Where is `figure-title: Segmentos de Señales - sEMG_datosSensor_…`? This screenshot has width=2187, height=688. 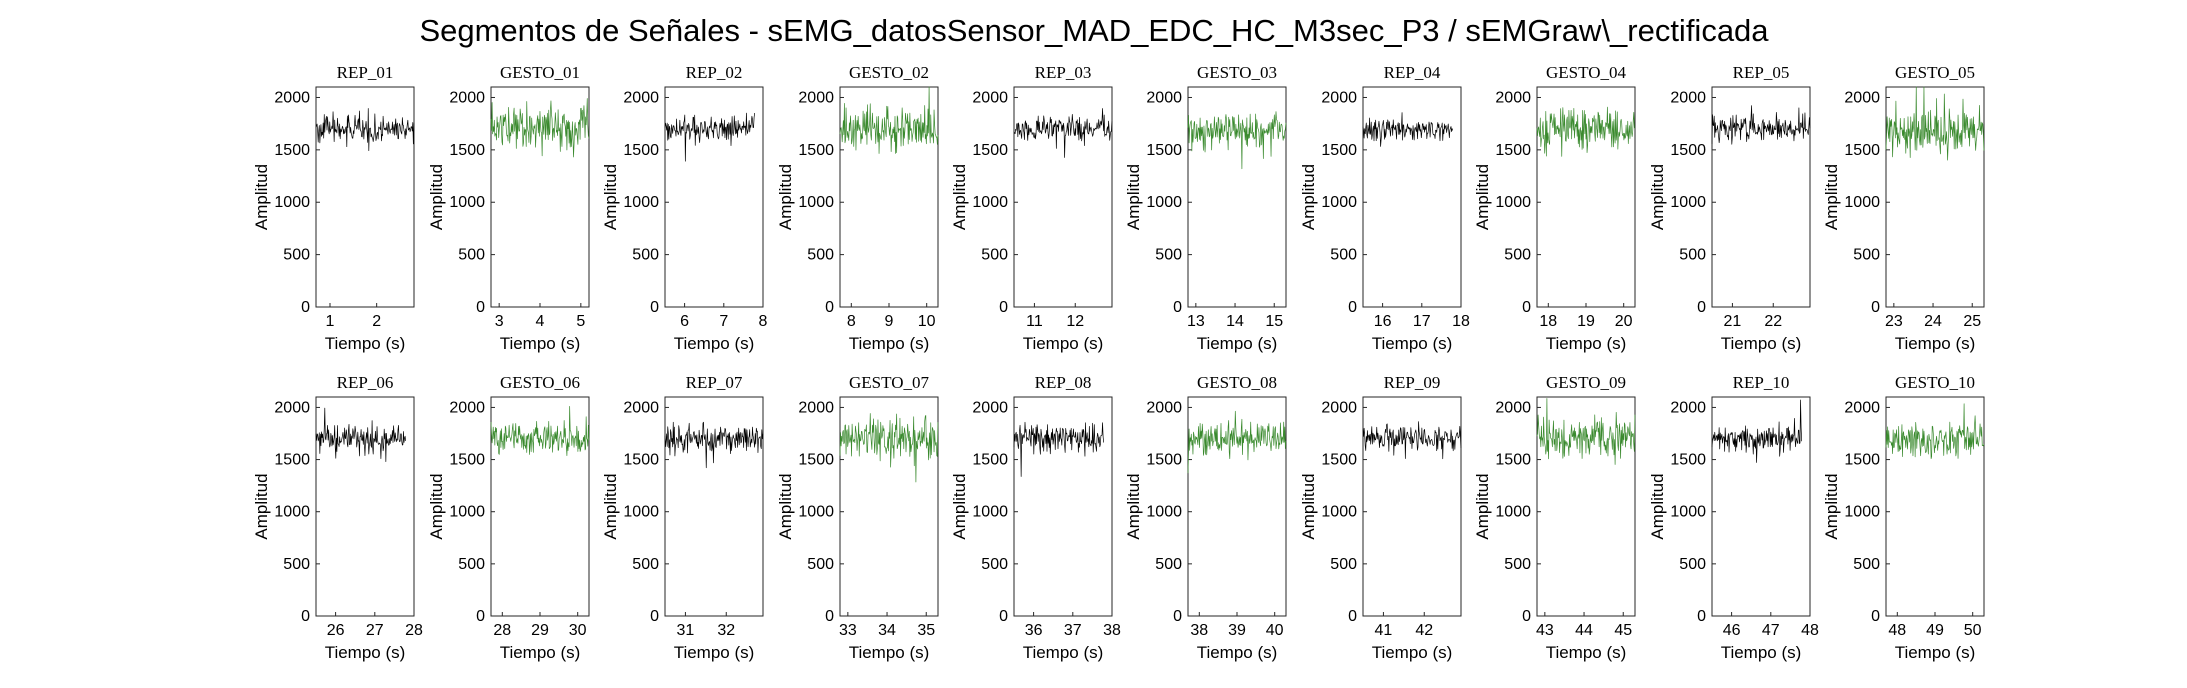
figure-title: Segmentos de Señales - sEMG_datosSensor_… is located at coordinates (1094, 30).